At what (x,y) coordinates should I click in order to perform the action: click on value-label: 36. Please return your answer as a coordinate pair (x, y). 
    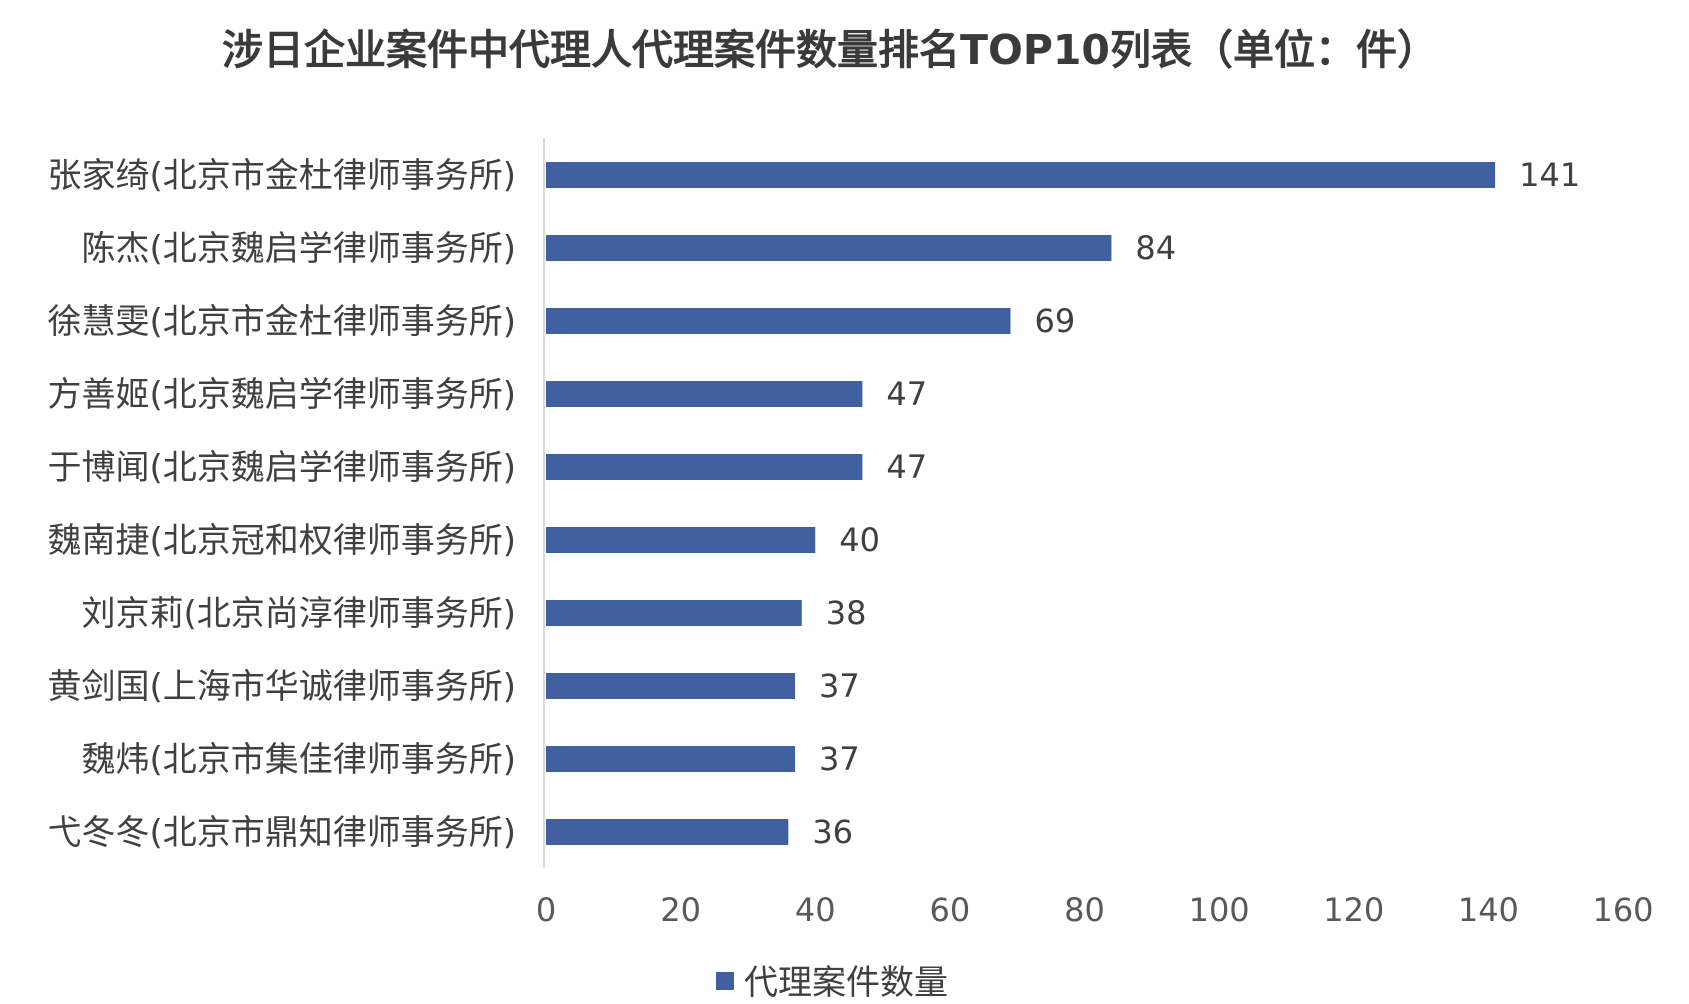
    Looking at the image, I should click on (832, 832).